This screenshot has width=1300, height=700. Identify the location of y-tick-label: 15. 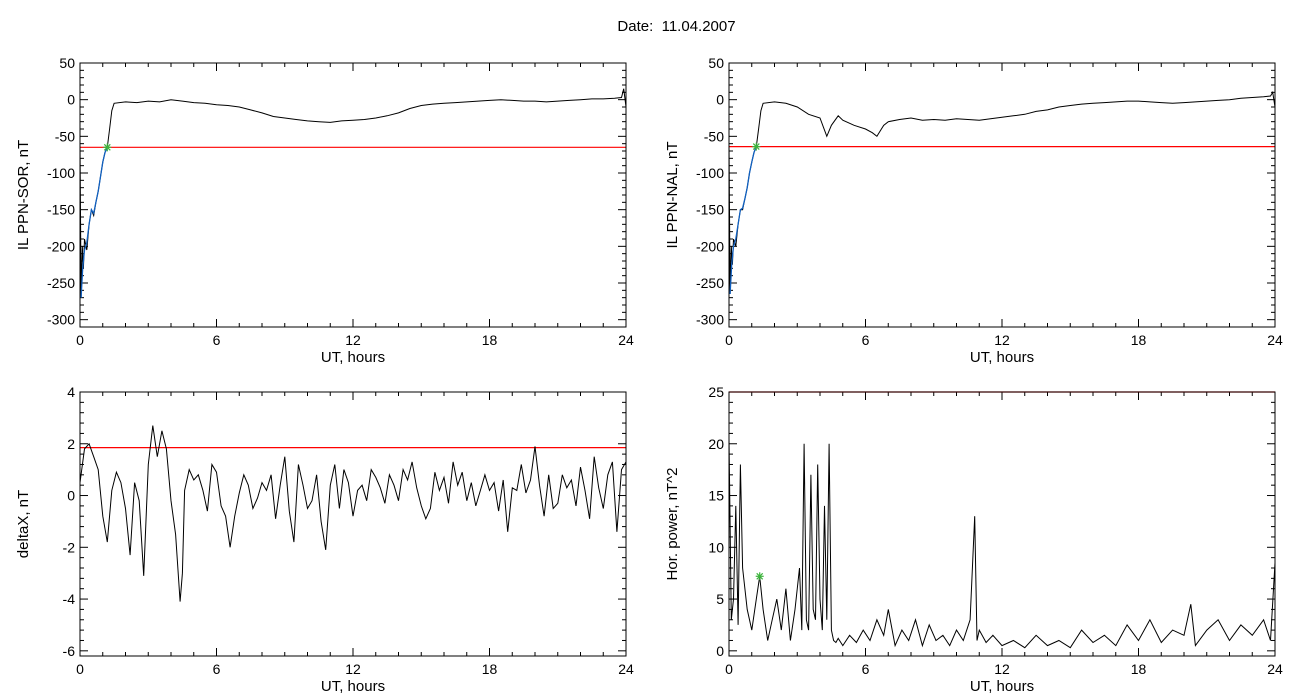
(716, 496).